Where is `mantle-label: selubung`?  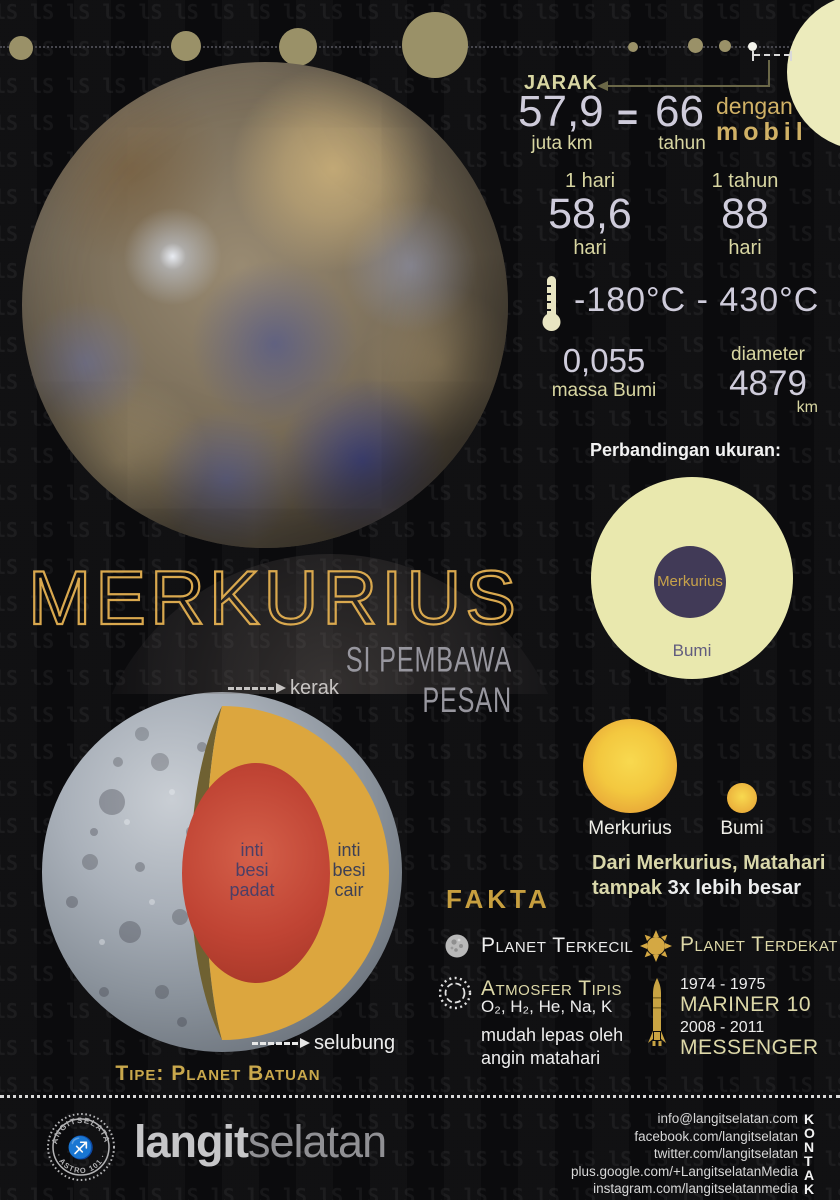 mantle-label: selubung is located at coordinates (355, 1043).